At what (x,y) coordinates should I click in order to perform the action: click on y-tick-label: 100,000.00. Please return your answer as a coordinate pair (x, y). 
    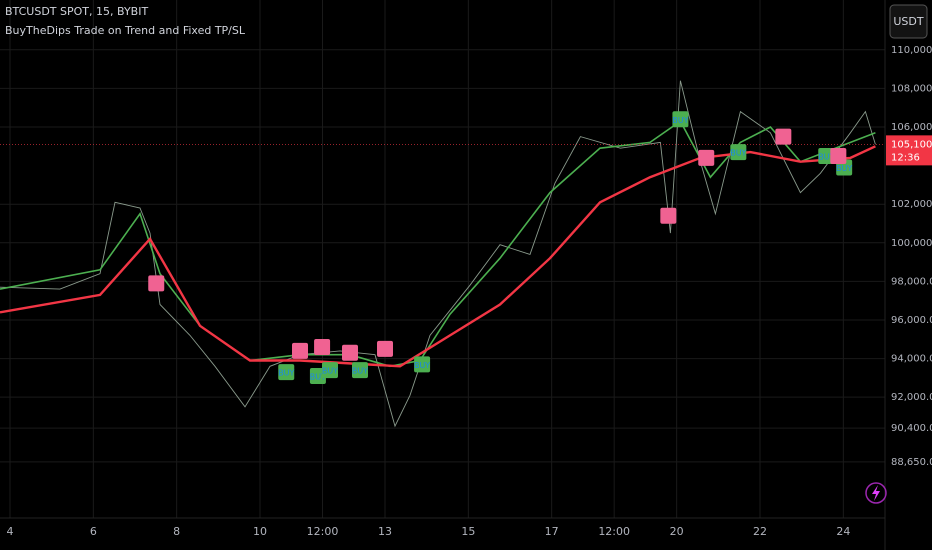
    Looking at the image, I should click on (911, 243).